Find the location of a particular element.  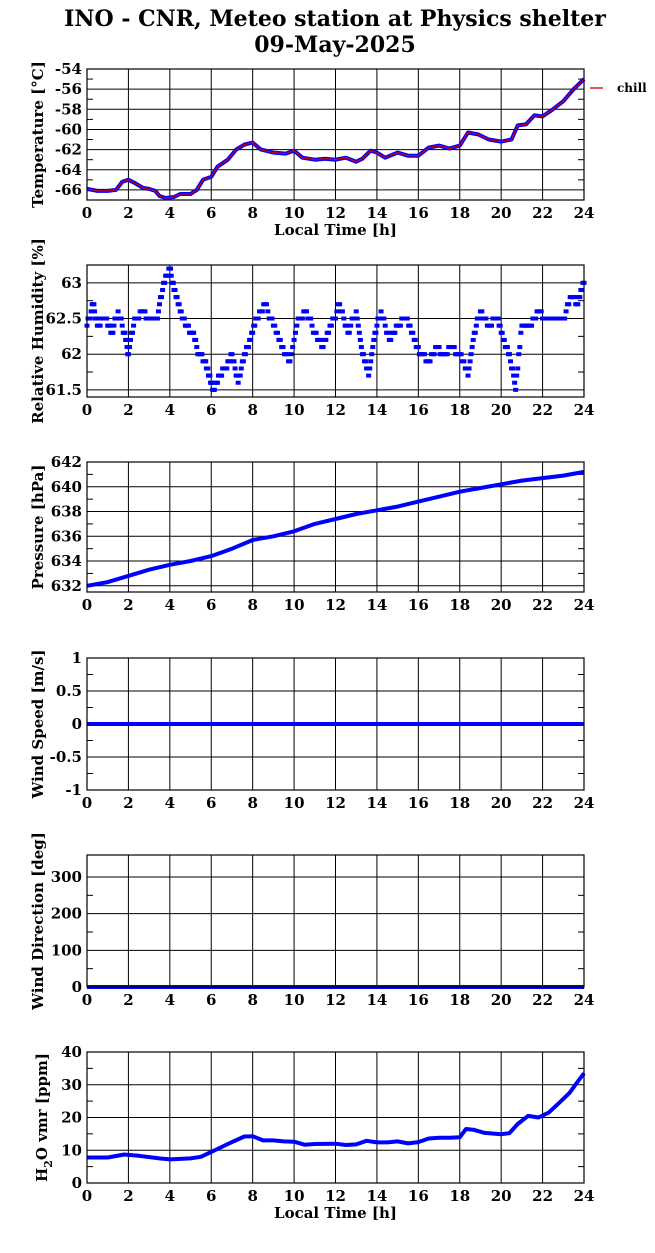

wind_direction-ytick-label: 300 is located at coordinates (66, 877).